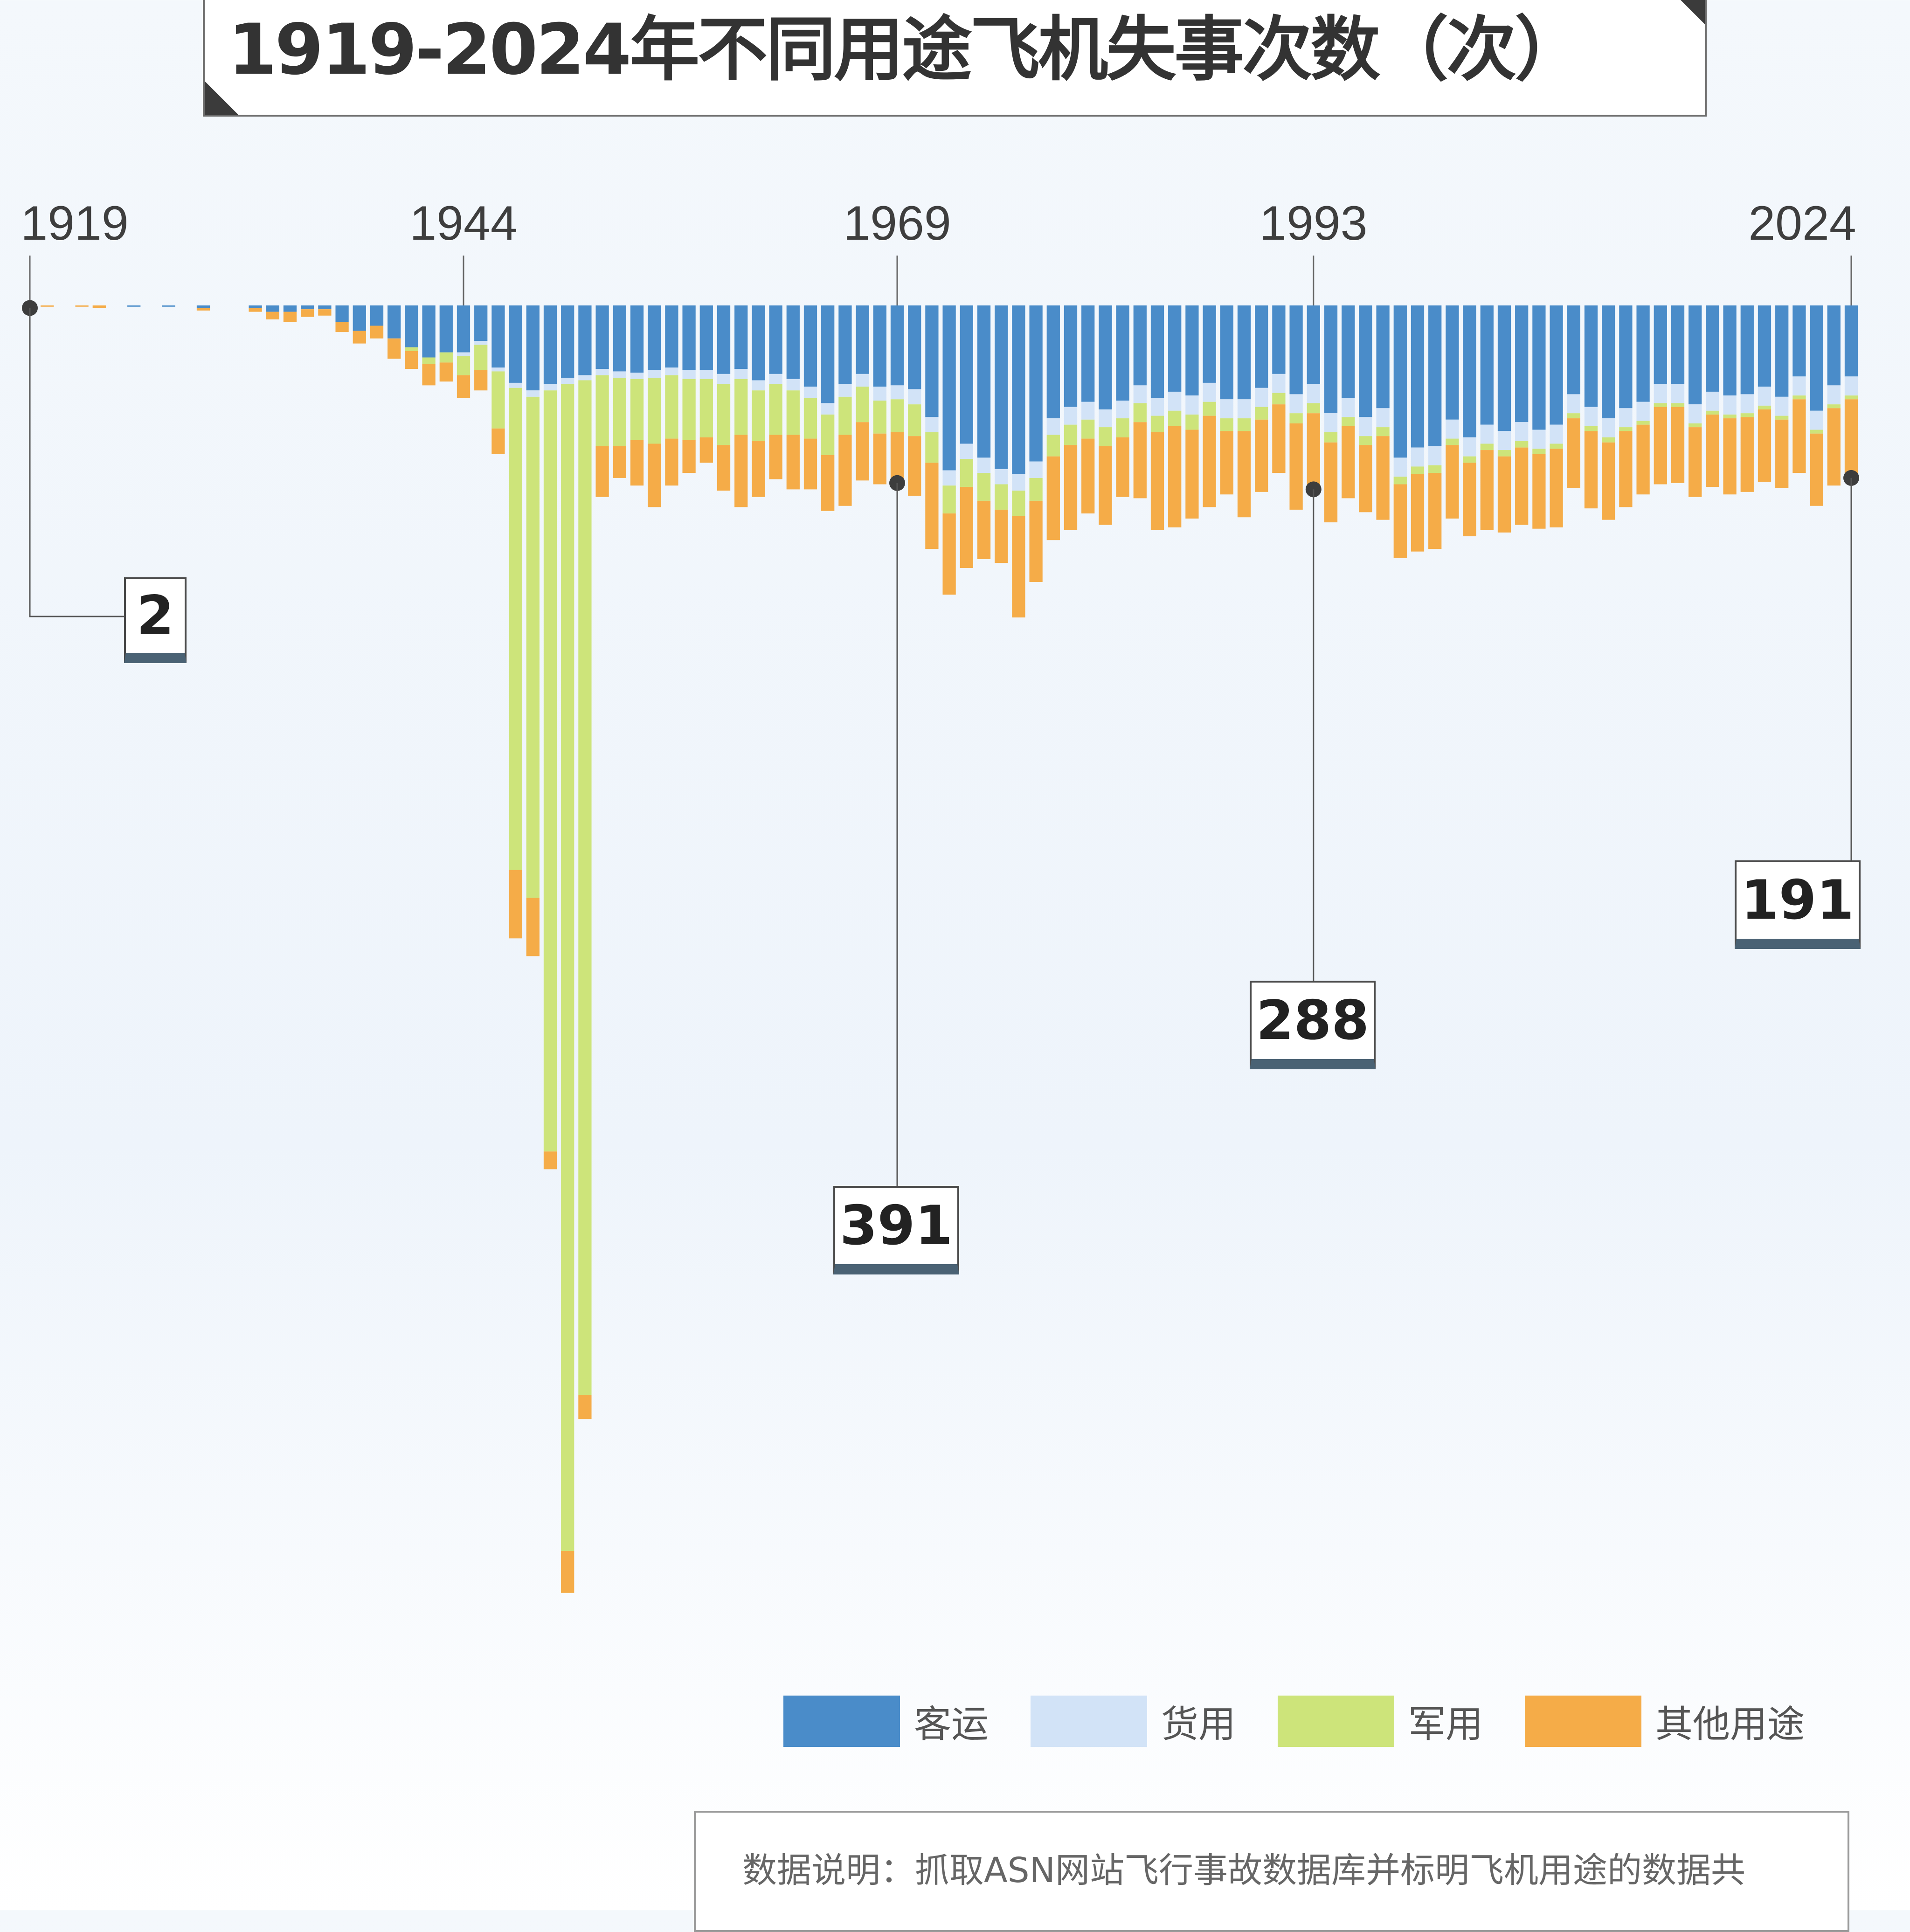 The width and height of the screenshot is (1910, 1932). What do you see at coordinates (1134, 1721) in the screenshot?
I see `legend-item-cargo: 货用` at bounding box center [1134, 1721].